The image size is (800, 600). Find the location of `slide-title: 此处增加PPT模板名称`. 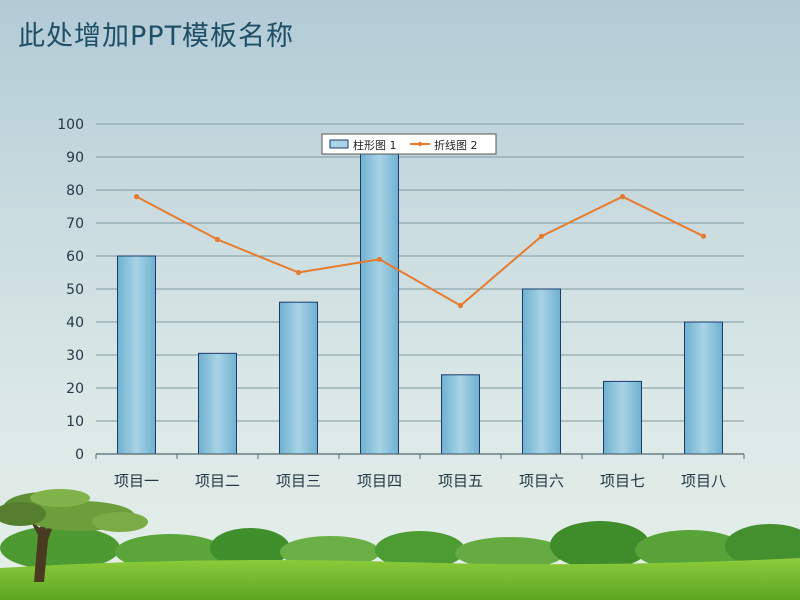

slide-title: 此处增加PPT模板名称 is located at coordinates (156, 36).